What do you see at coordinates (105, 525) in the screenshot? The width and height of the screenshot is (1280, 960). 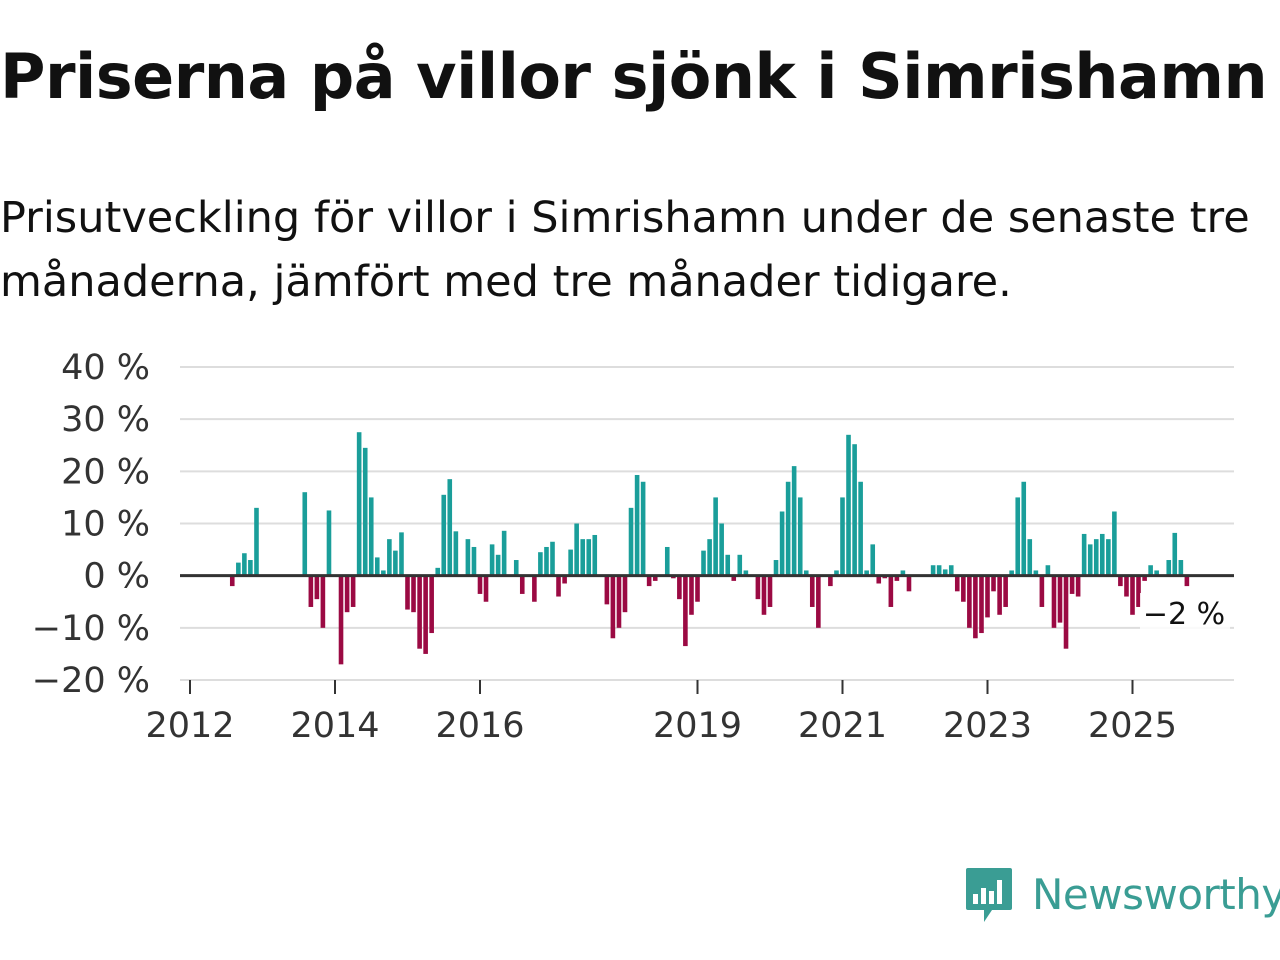 I see `y-tick-label: 10 %` at bounding box center [105, 525].